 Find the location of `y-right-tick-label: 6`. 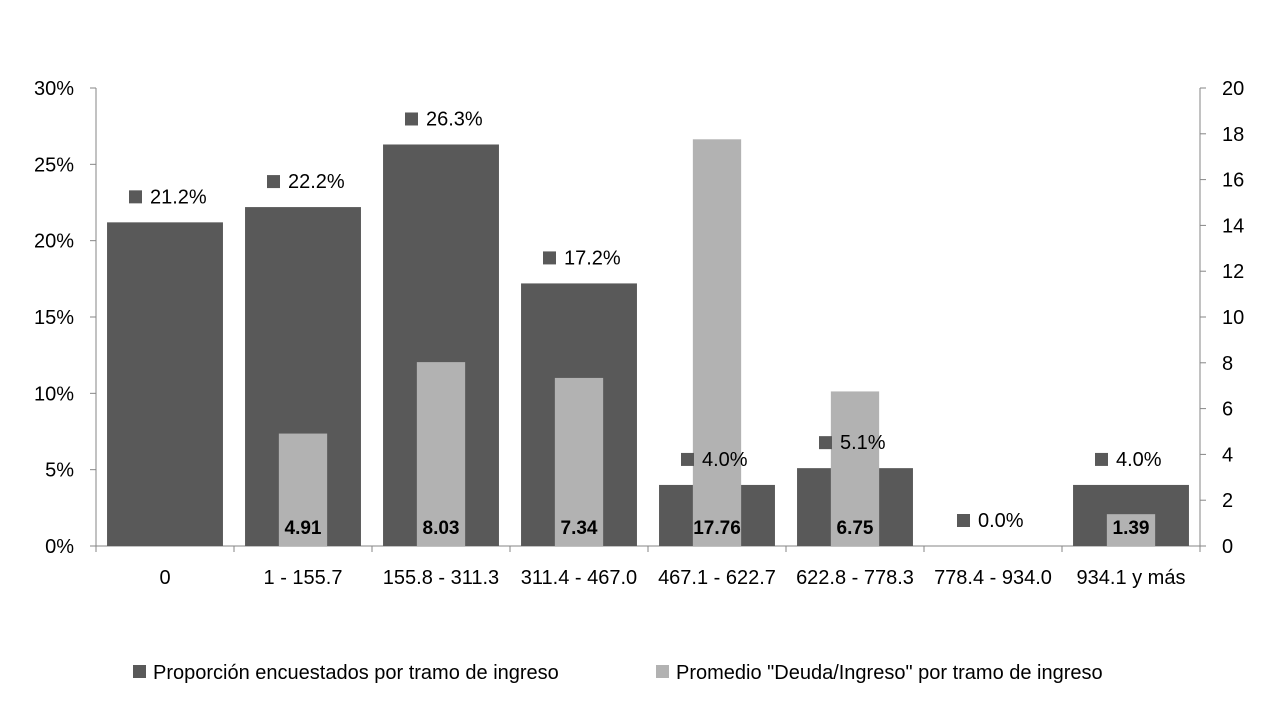

y-right-tick-label: 6 is located at coordinates (1227, 410).